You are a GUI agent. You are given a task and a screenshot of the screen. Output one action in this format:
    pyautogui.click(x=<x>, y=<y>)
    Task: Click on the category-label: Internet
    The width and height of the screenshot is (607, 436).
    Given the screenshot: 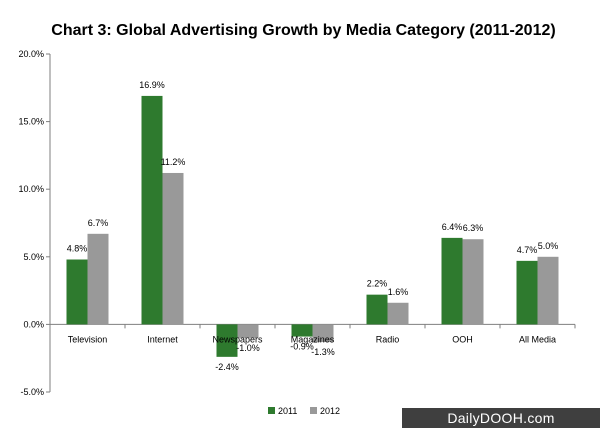 What is the action you would take?
    pyautogui.click(x=162, y=339)
    